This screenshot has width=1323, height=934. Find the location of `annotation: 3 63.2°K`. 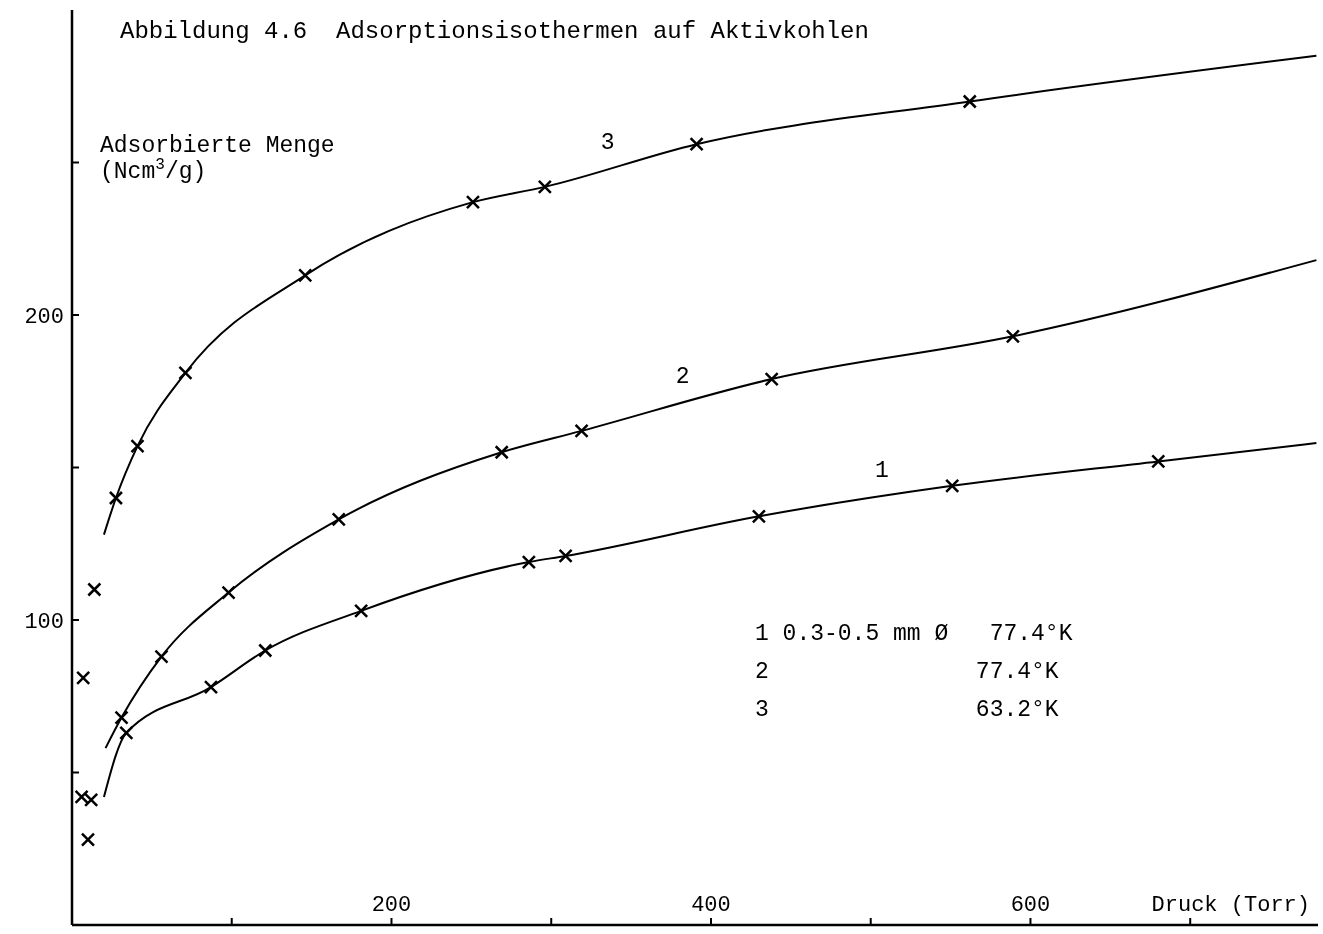

annotation: 3 63.2°K is located at coordinates (907, 710).